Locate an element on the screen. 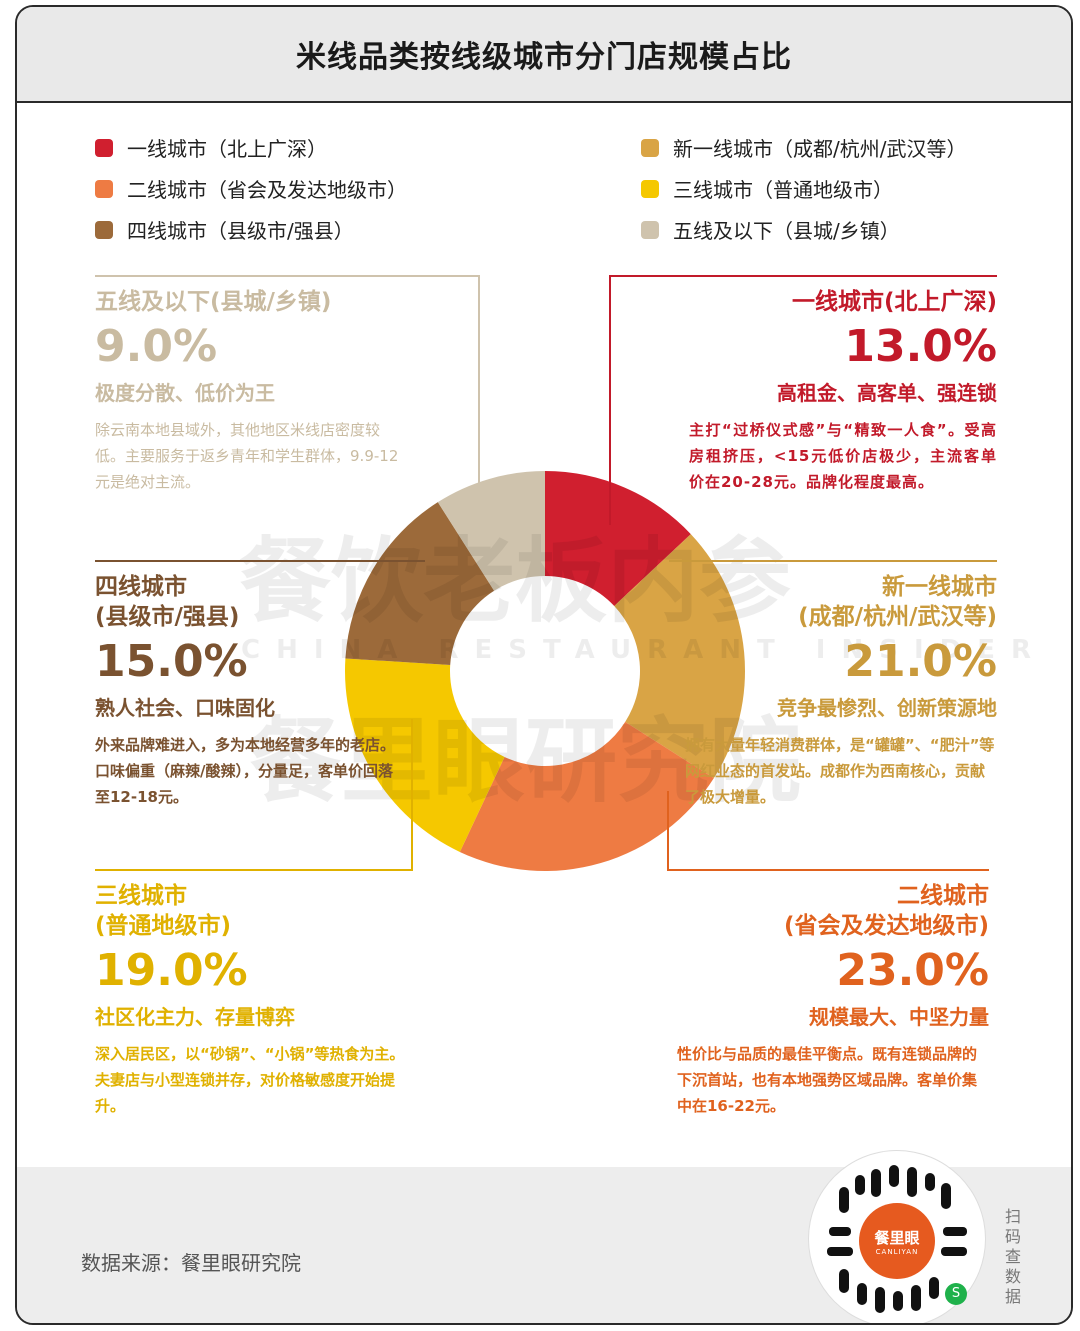  block-percent: 9.0% is located at coordinates (156, 346).